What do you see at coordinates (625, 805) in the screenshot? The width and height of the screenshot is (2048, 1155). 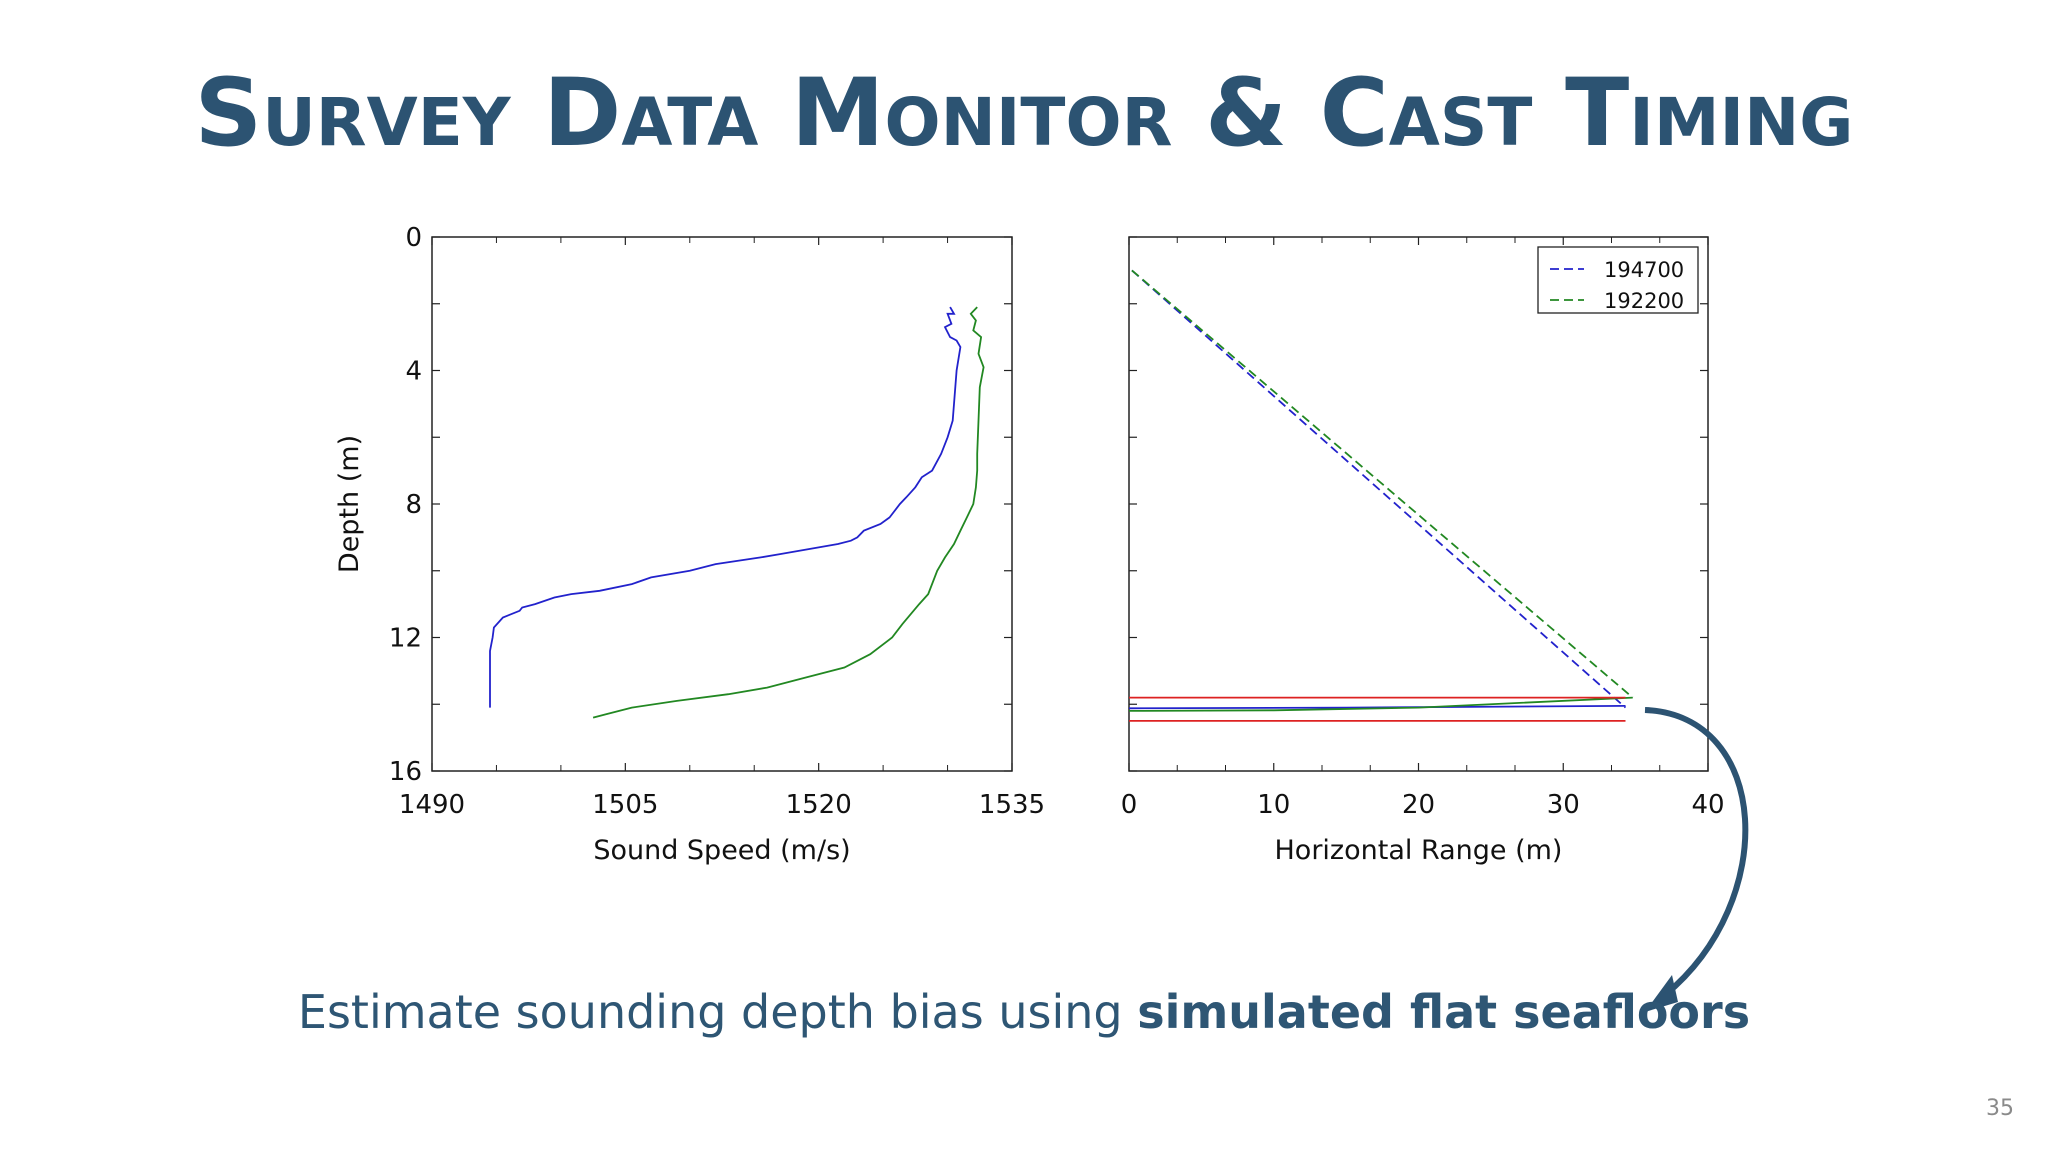 I see `x-tick-label: 1505` at bounding box center [625, 805].